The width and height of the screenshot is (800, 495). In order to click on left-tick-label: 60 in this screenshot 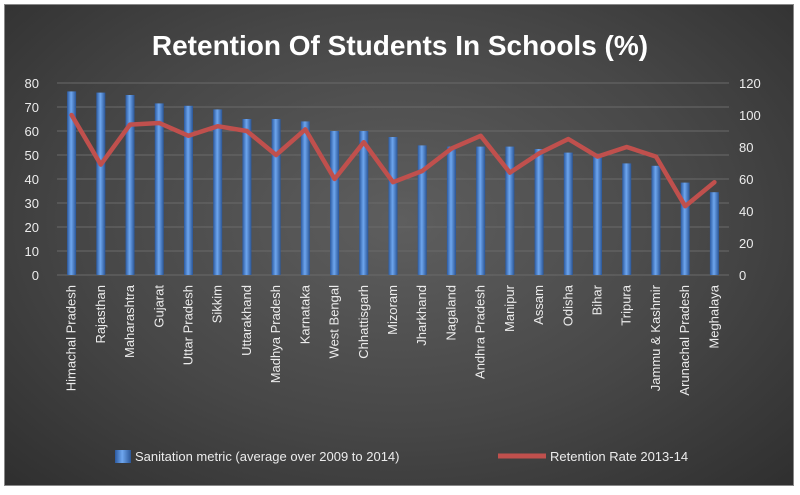, I will do `click(32, 131)`.